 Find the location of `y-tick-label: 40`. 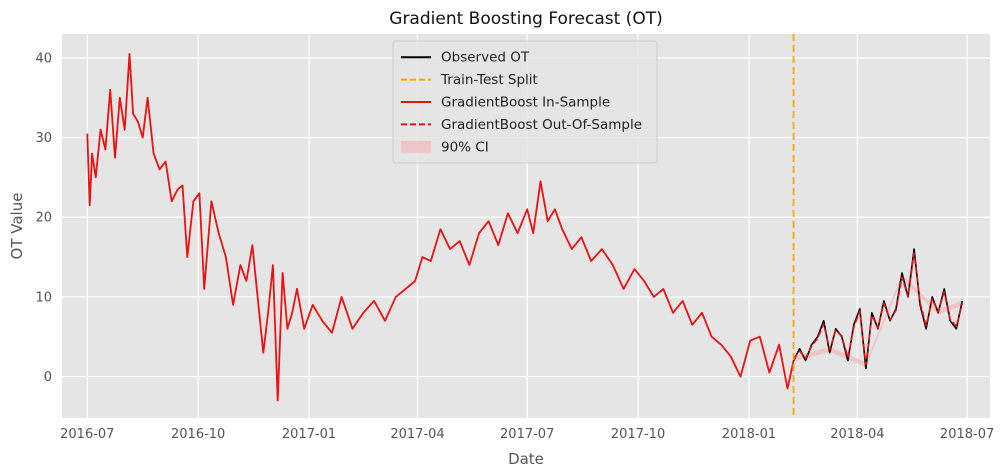

y-tick-label: 40 is located at coordinates (43, 58).